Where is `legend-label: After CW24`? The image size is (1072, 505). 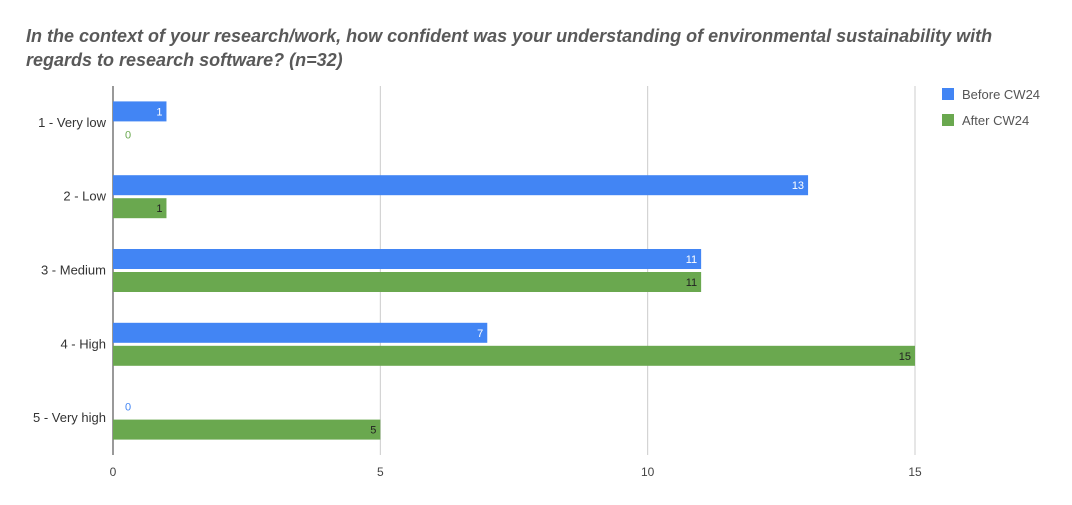 legend-label: After CW24 is located at coordinates (995, 120).